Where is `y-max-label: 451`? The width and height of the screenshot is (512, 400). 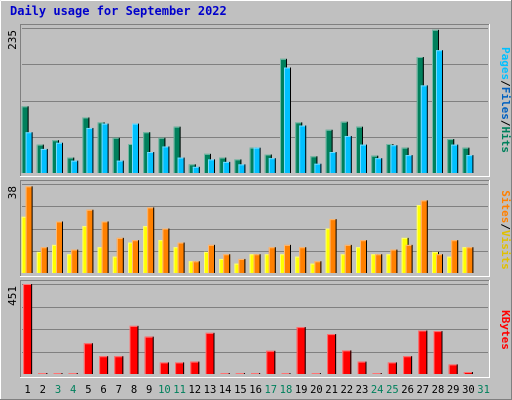 y-max-label: 451 is located at coordinates (12, 296).